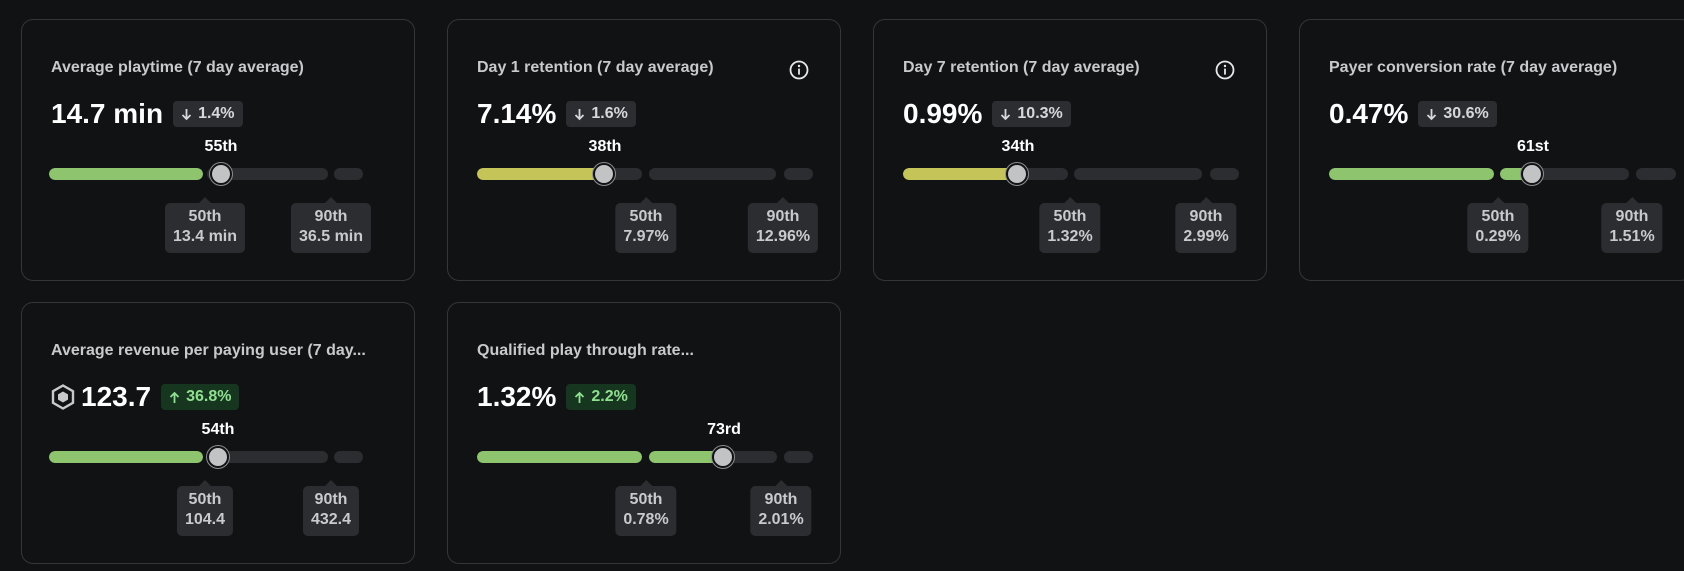 This screenshot has height=571, width=1684. What do you see at coordinates (221, 146) in the screenshot?
I see `percentile-rank: 55th` at bounding box center [221, 146].